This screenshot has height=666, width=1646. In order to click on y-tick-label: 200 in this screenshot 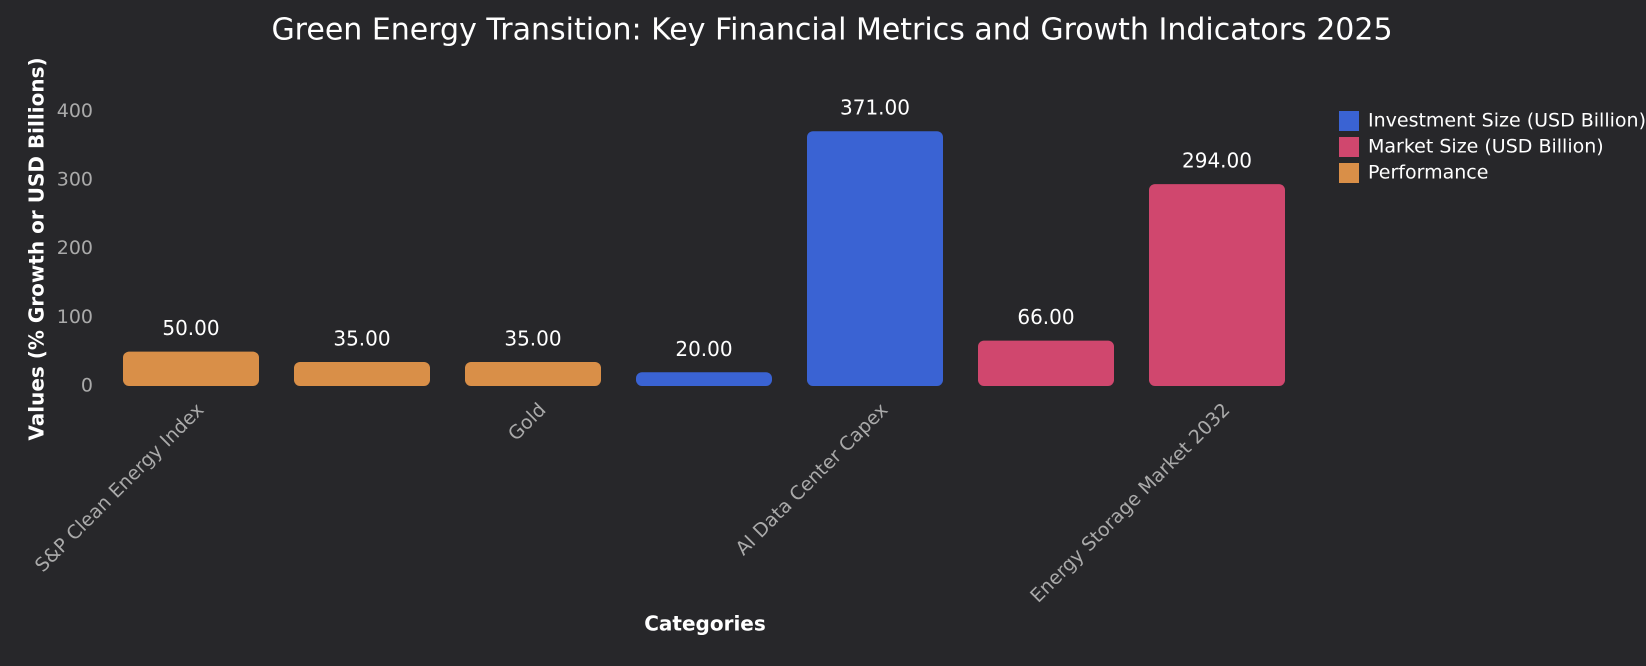, I will do `click(75, 248)`.